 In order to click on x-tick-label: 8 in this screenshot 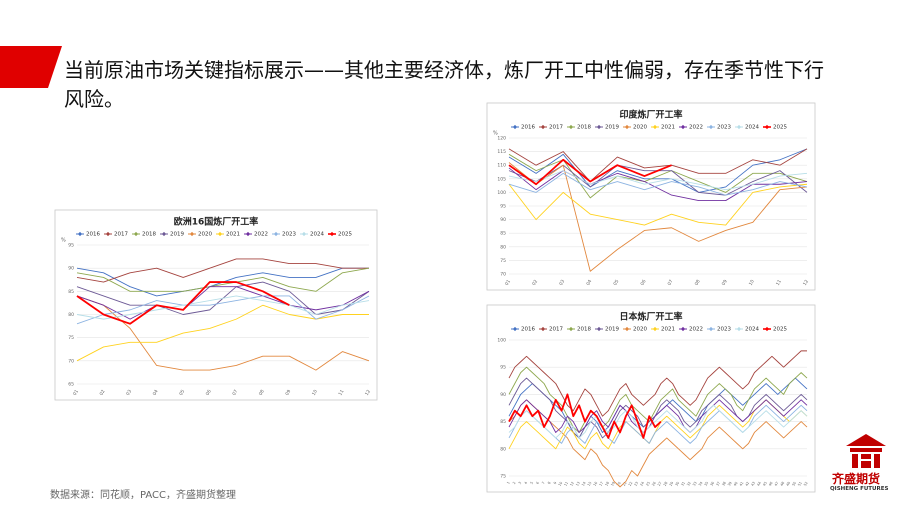, I will do `click(549, 483)`.